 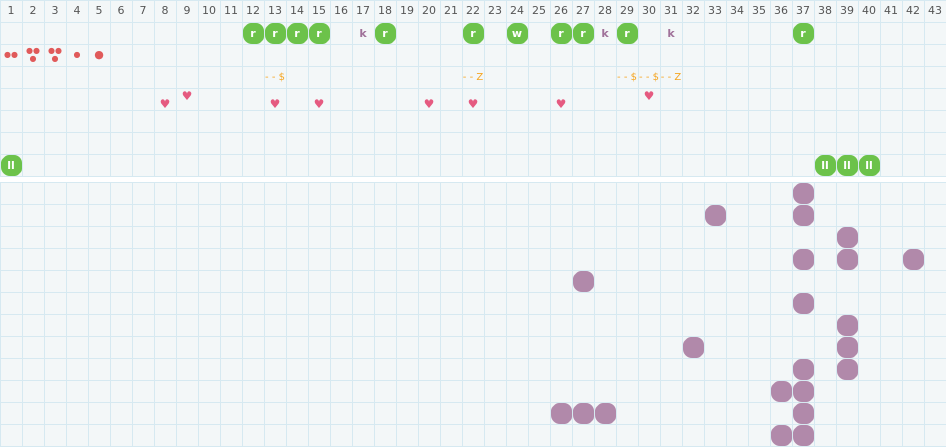 I want to click on track-cell: ●●, so click(x=11, y=55).